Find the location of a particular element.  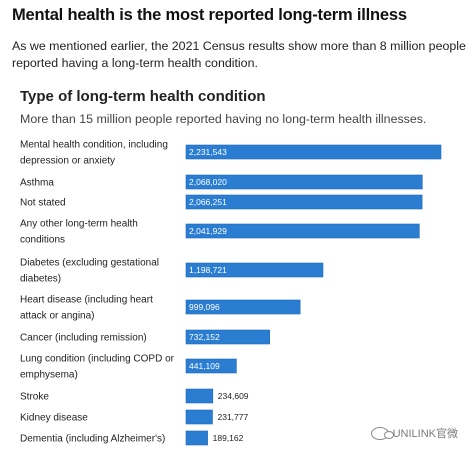

category-label: Diabetes (excluding gestational diabetes) is located at coordinates (89, 271).